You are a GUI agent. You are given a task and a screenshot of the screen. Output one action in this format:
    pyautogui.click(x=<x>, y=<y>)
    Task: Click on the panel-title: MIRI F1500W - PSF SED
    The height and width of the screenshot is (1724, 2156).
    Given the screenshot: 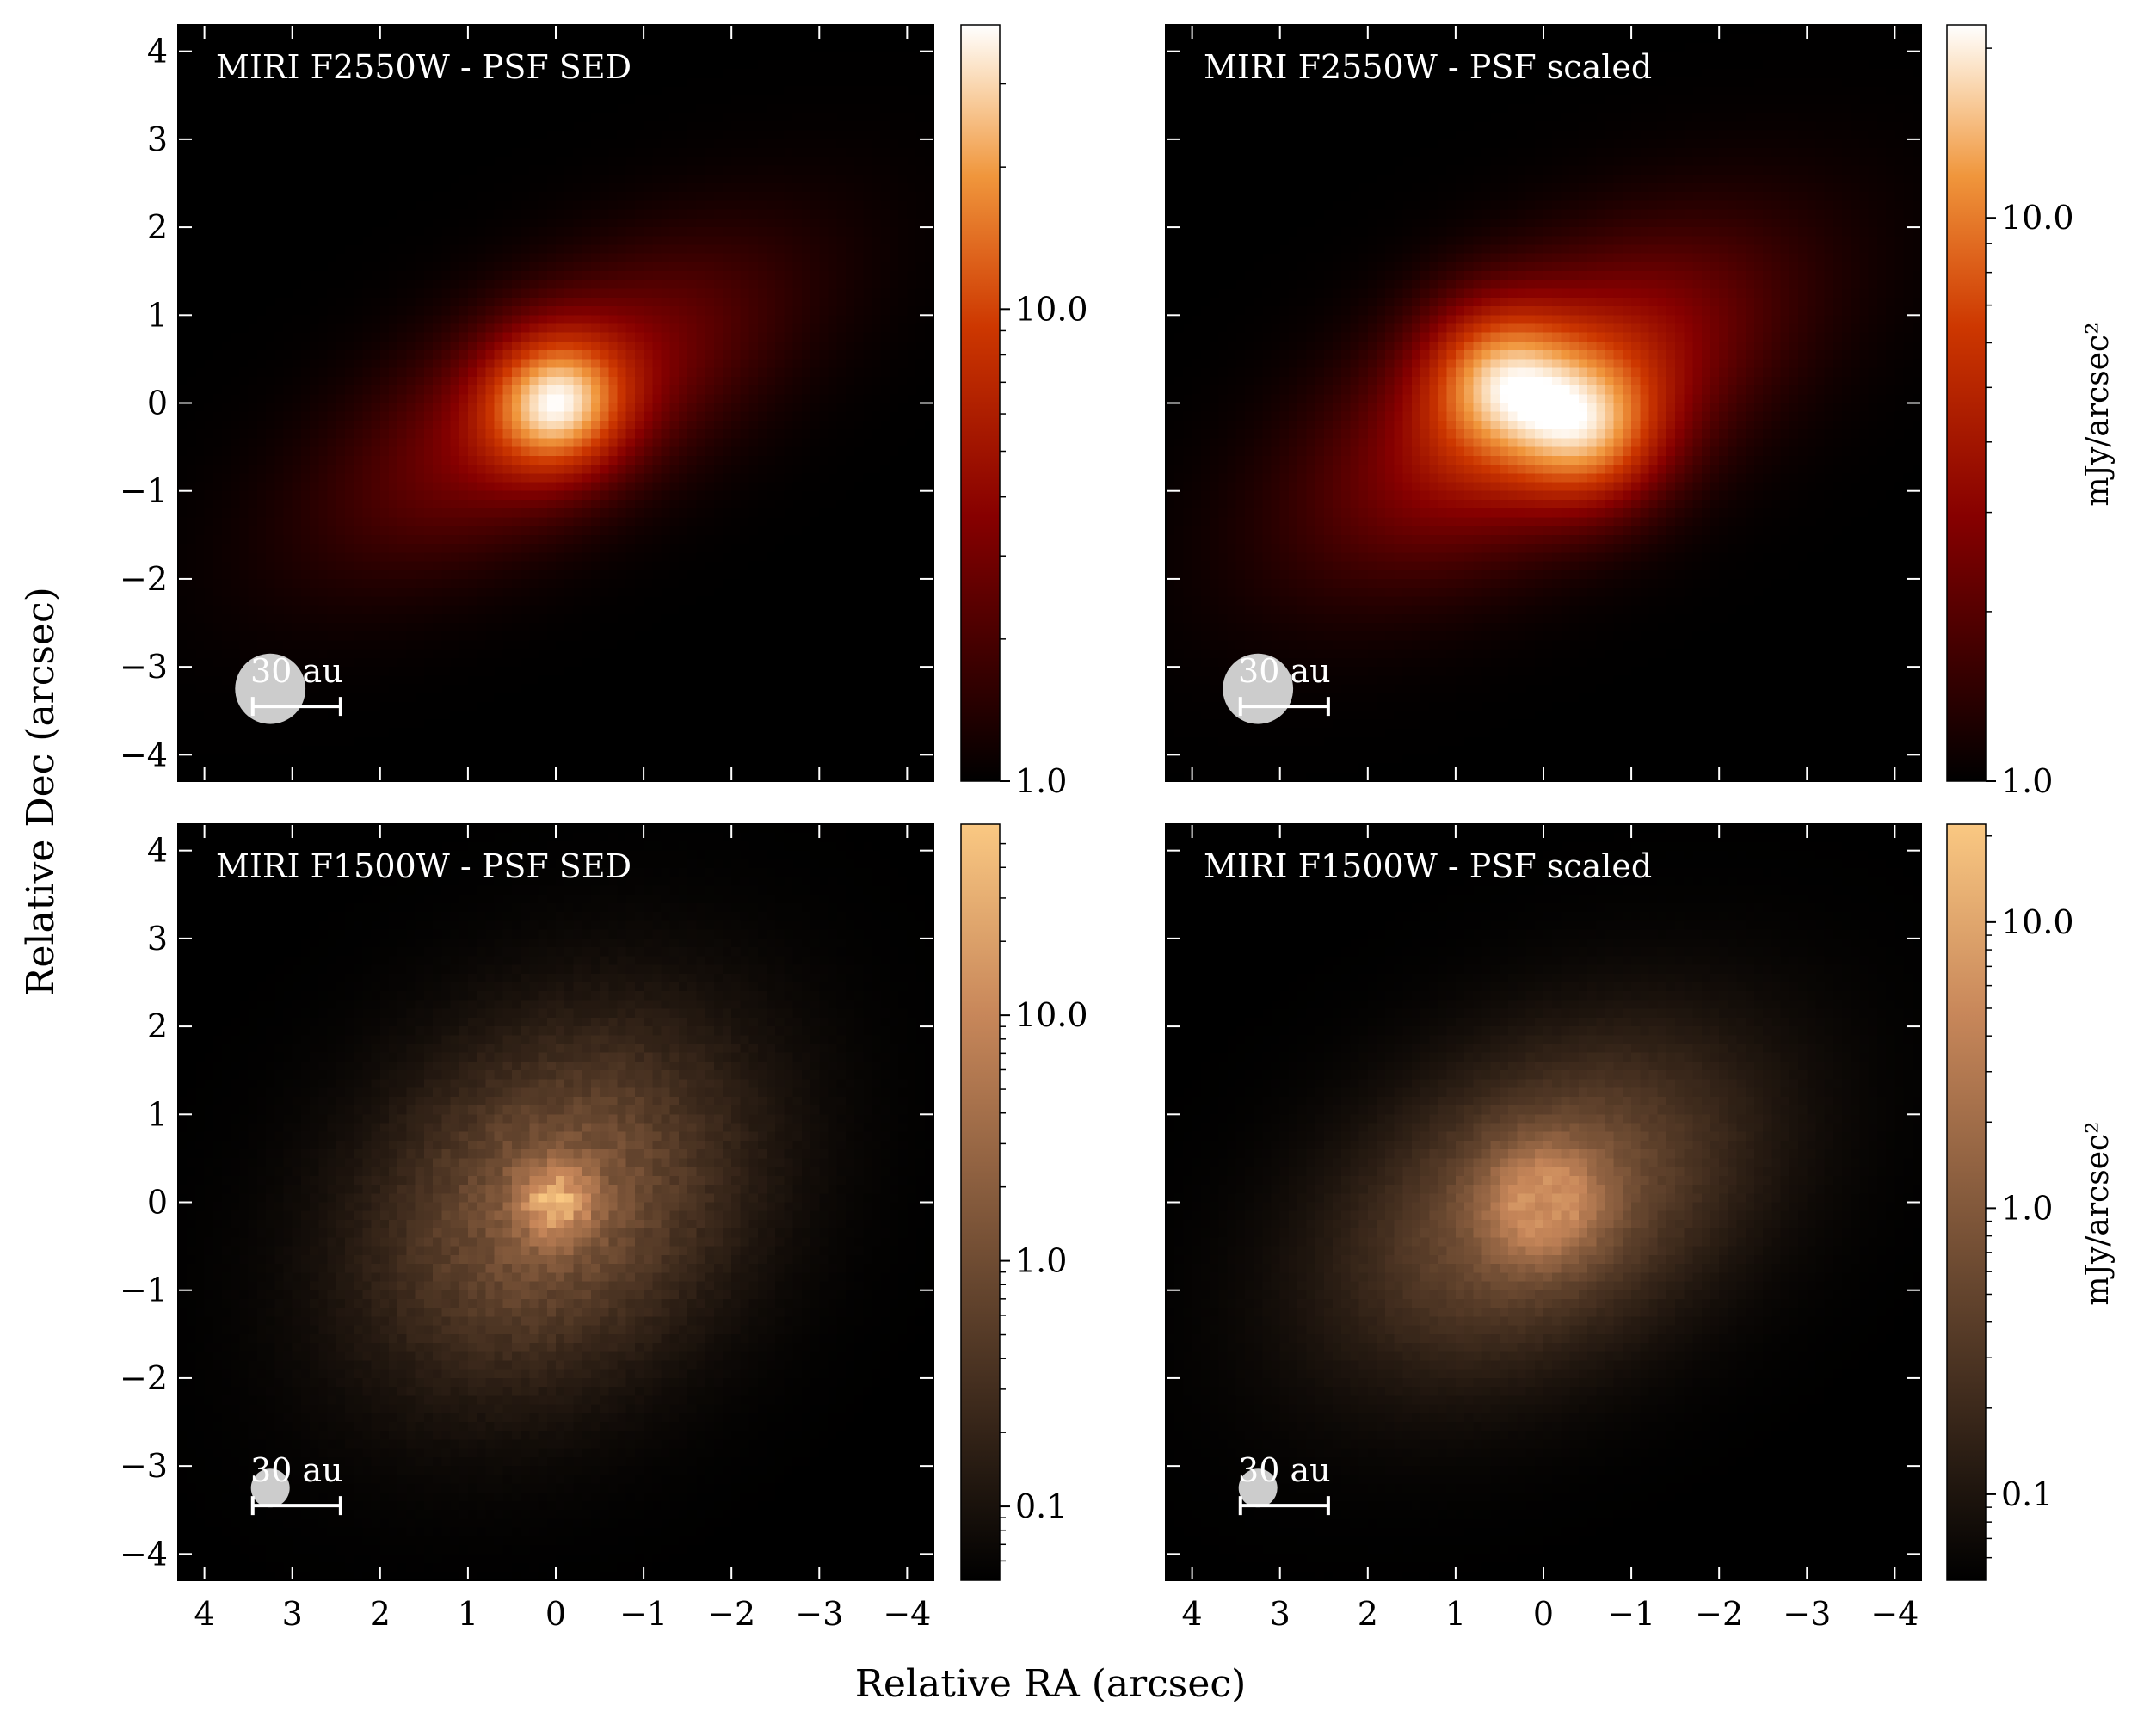 What is the action you would take?
    pyautogui.click(x=424, y=866)
    